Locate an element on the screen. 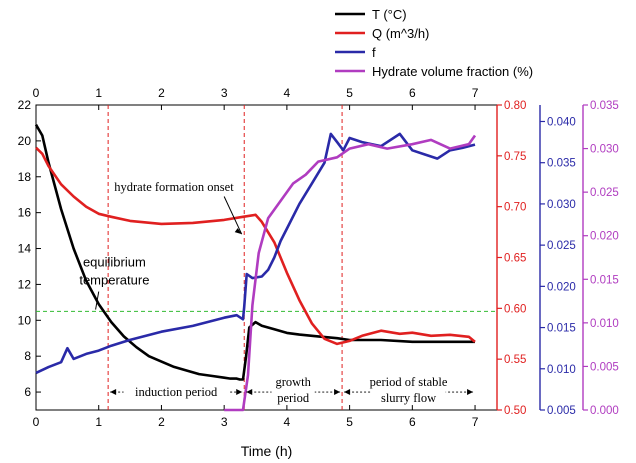 This screenshot has width=636, height=463. y-tick-label-Q: 0.80 is located at coordinates (515, 106).